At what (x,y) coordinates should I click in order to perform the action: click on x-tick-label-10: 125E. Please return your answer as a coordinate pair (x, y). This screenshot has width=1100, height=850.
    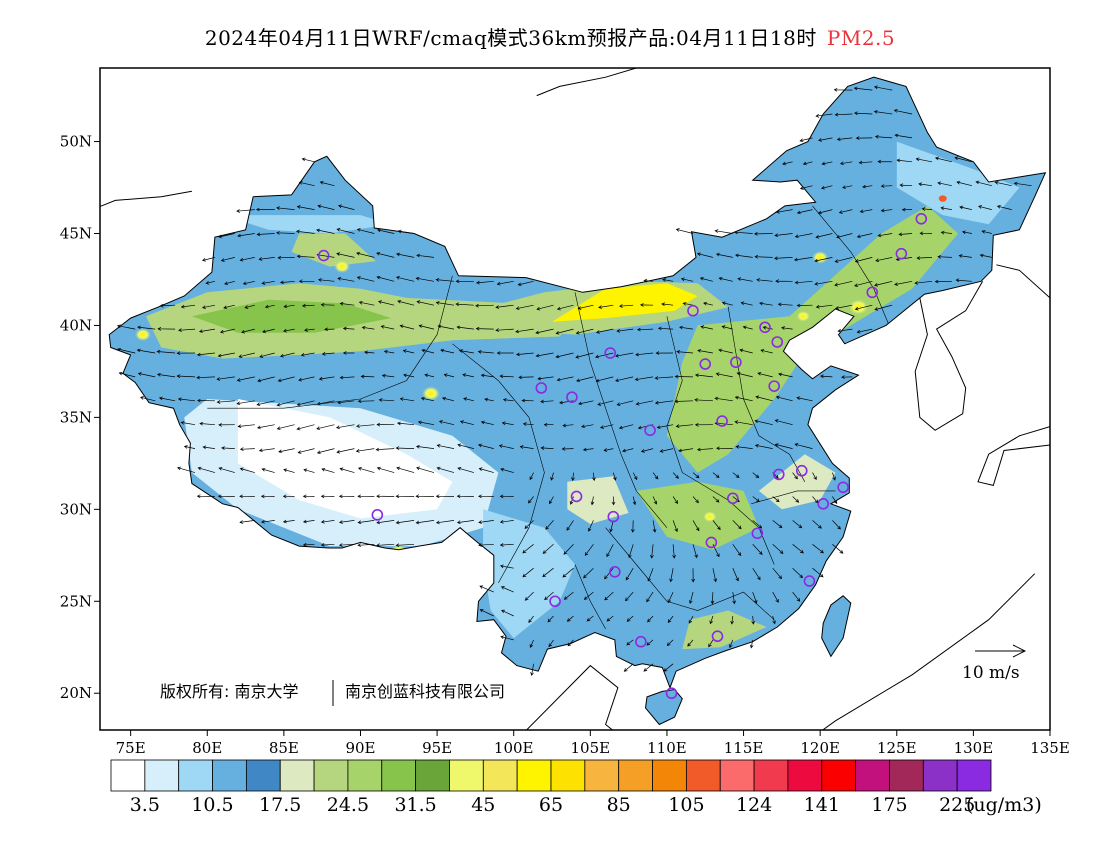
    Looking at the image, I should click on (897, 748).